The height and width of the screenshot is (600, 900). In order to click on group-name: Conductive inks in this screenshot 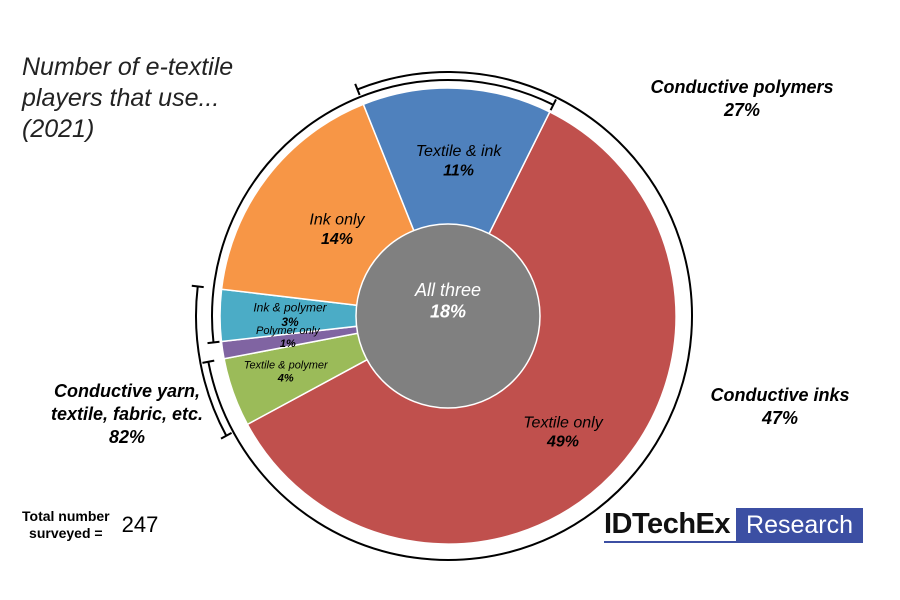, I will do `click(780, 395)`.